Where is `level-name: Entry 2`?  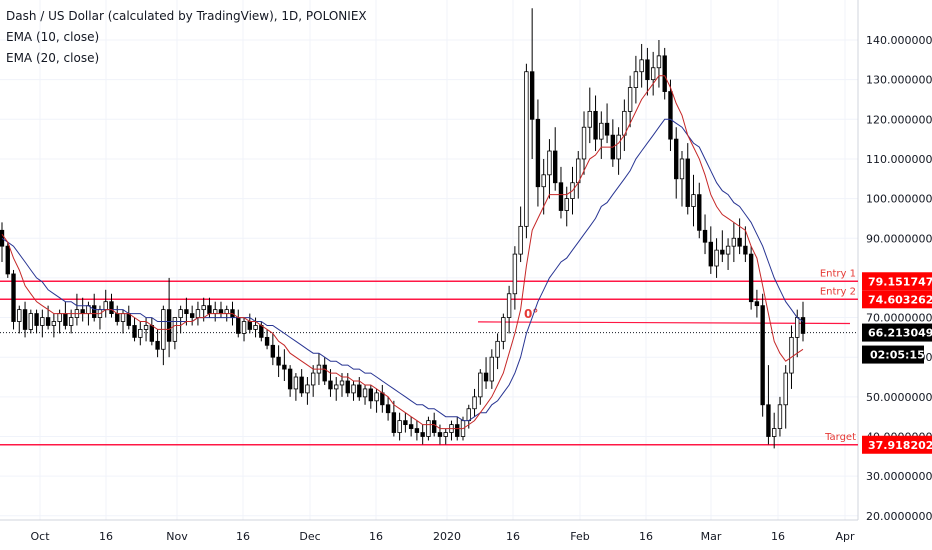 level-name: Entry 2 is located at coordinates (838, 291).